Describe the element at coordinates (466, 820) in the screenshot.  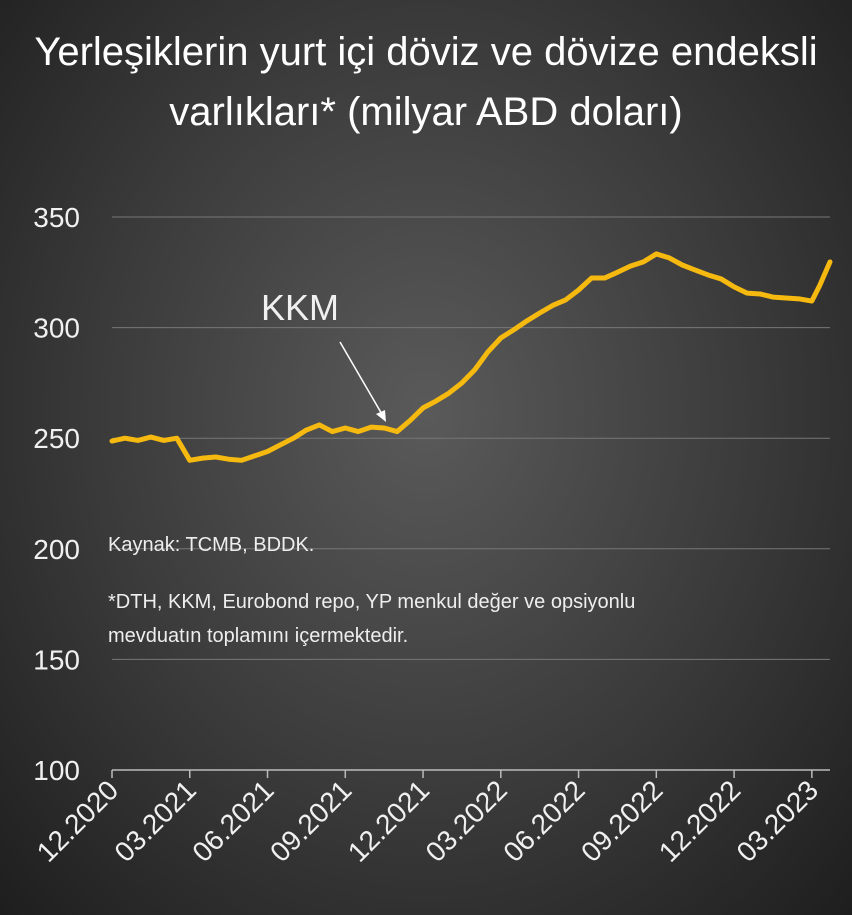
I see `x-tick-label: 03.2022` at that location.